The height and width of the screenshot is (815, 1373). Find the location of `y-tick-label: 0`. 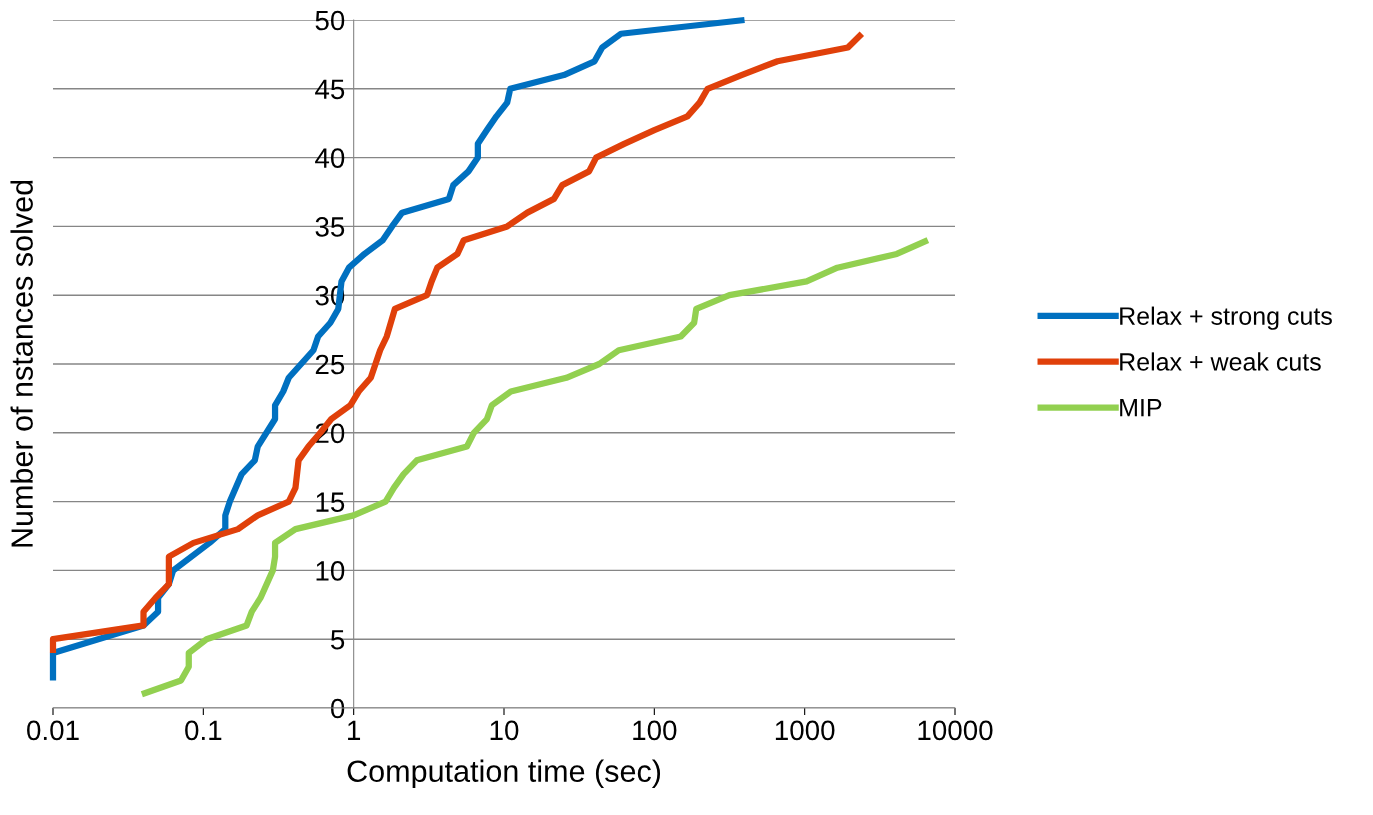

y-tick-label: 0 is located at coordinates (337, 708).